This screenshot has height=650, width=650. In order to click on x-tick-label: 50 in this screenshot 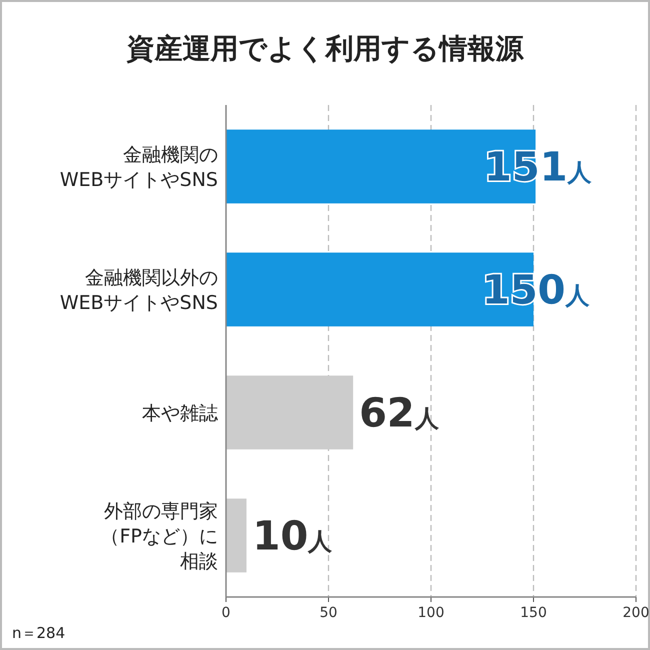, I will do `click(329, 613)`.